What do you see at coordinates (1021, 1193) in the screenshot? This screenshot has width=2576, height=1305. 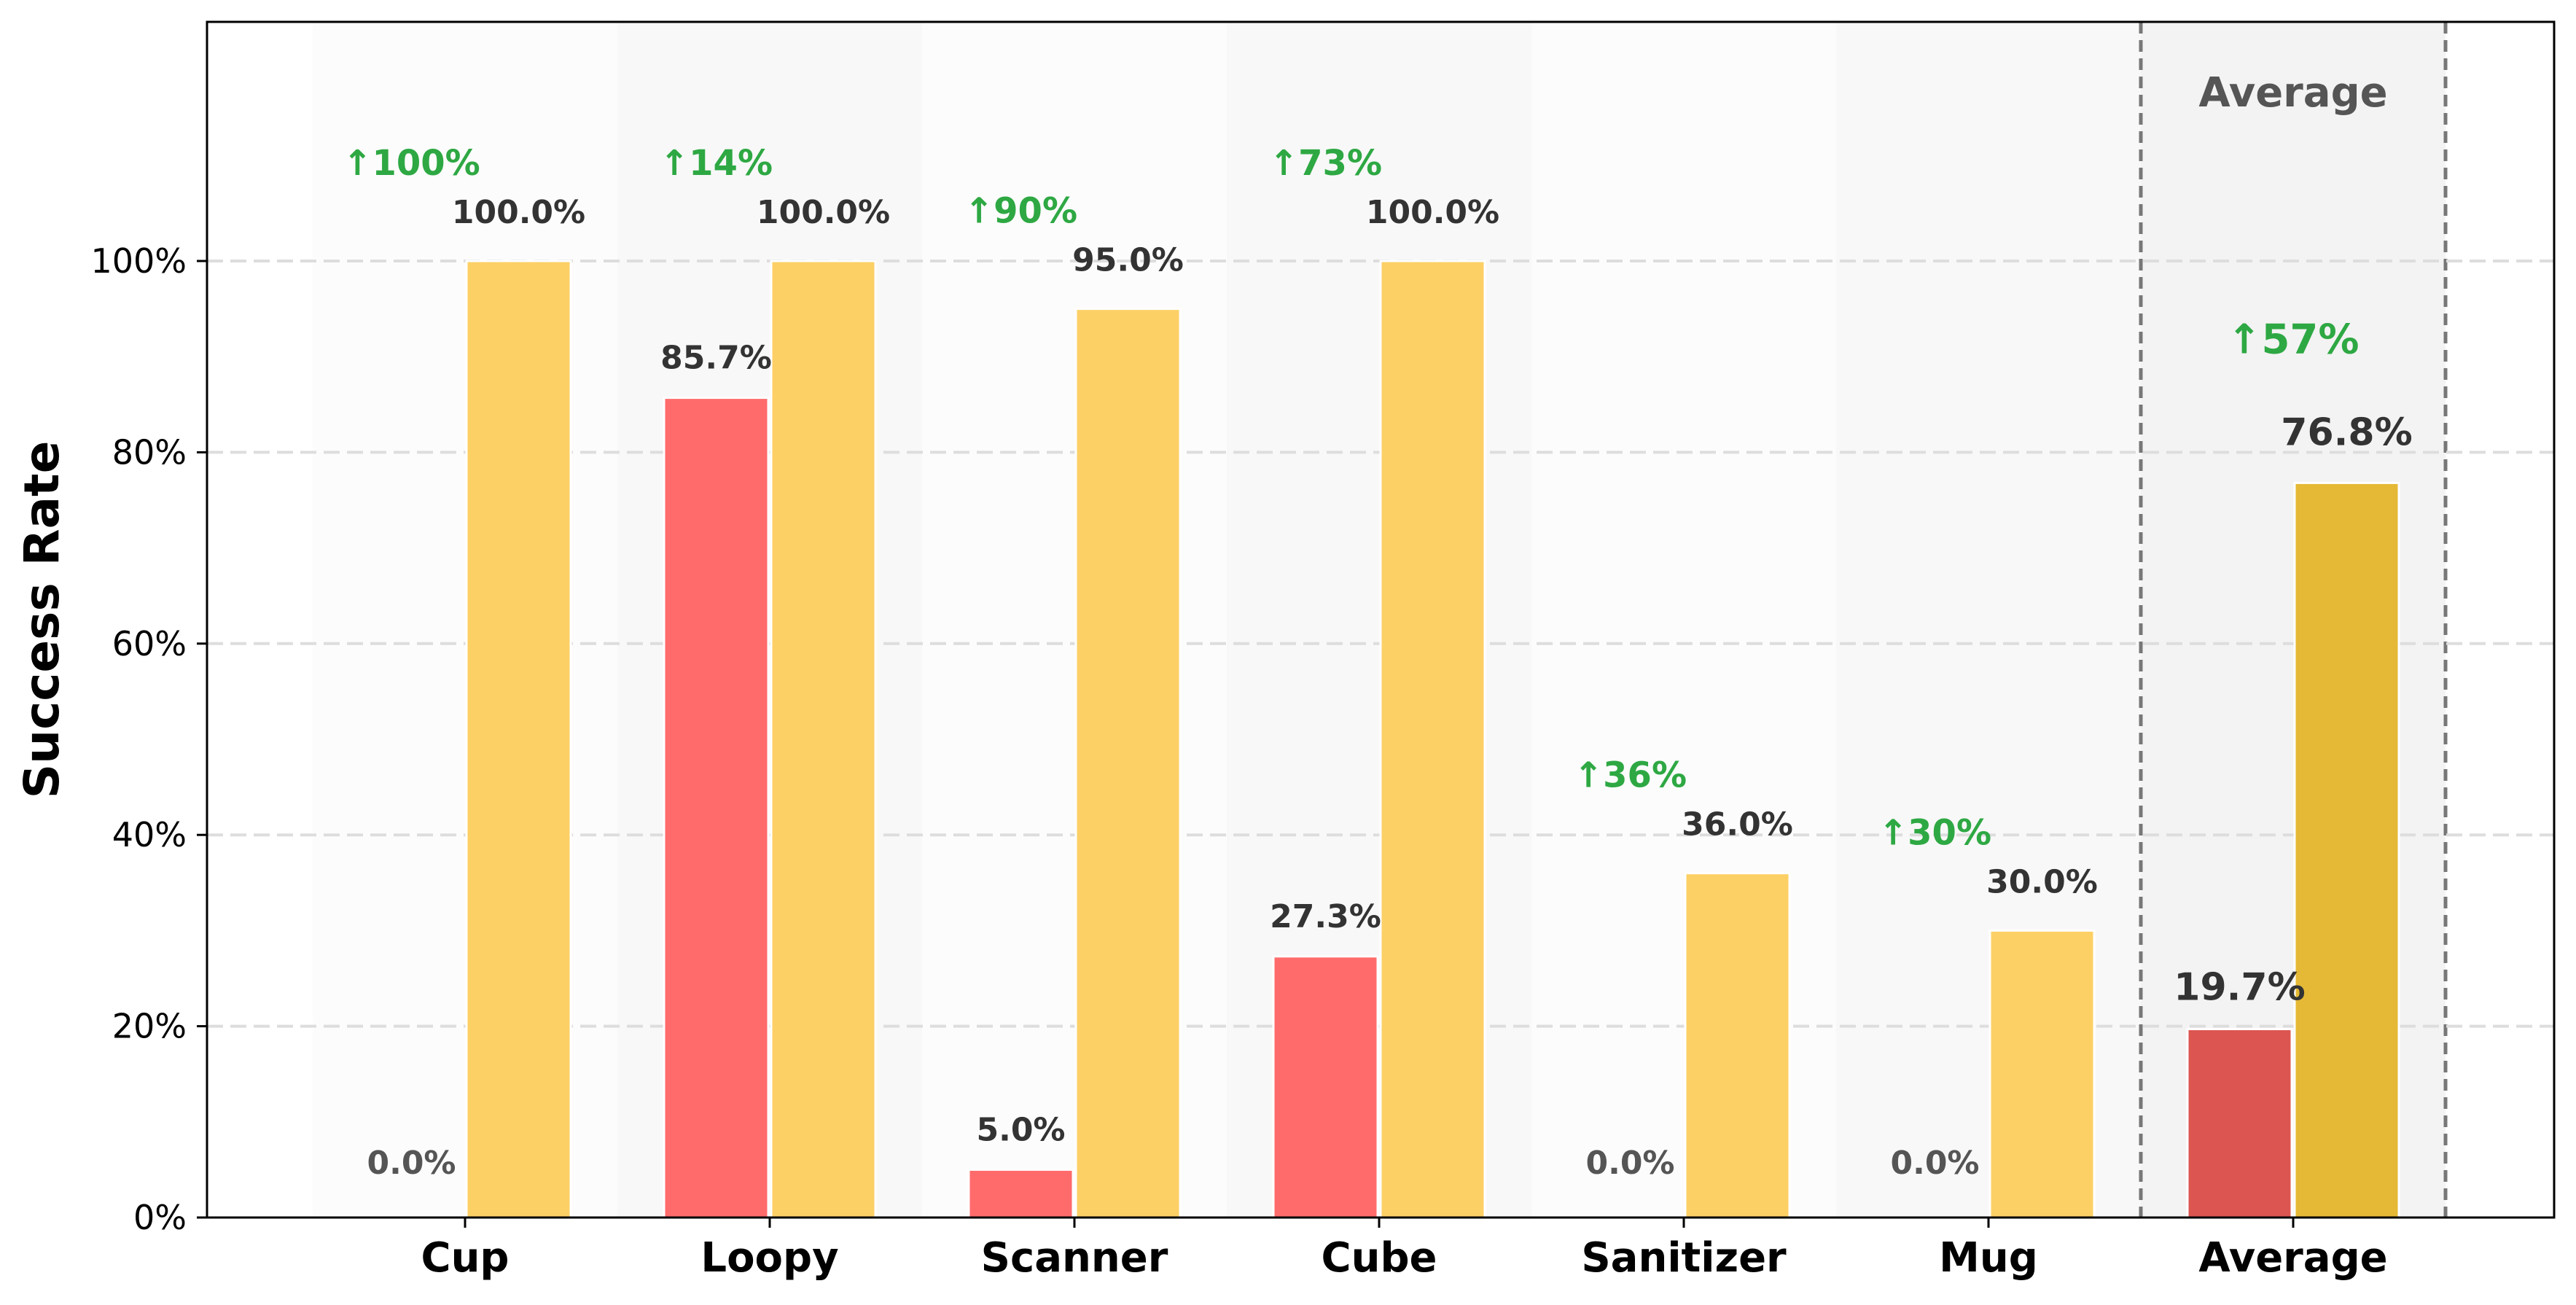 I see `baseline-bar-scanner` at bounding box center [1021, 1193].